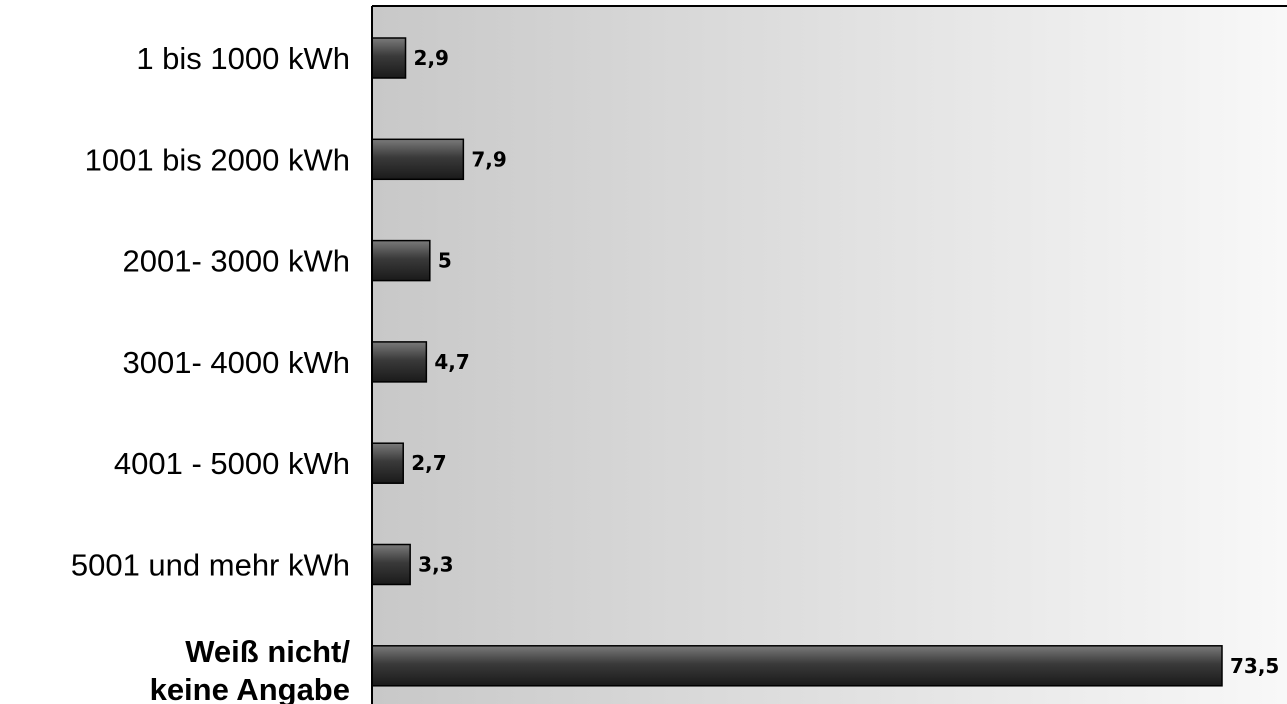 The height and width of the screenshot is (704, 1287). I want to click on value-label-1: 7,9, so click(488, 159).